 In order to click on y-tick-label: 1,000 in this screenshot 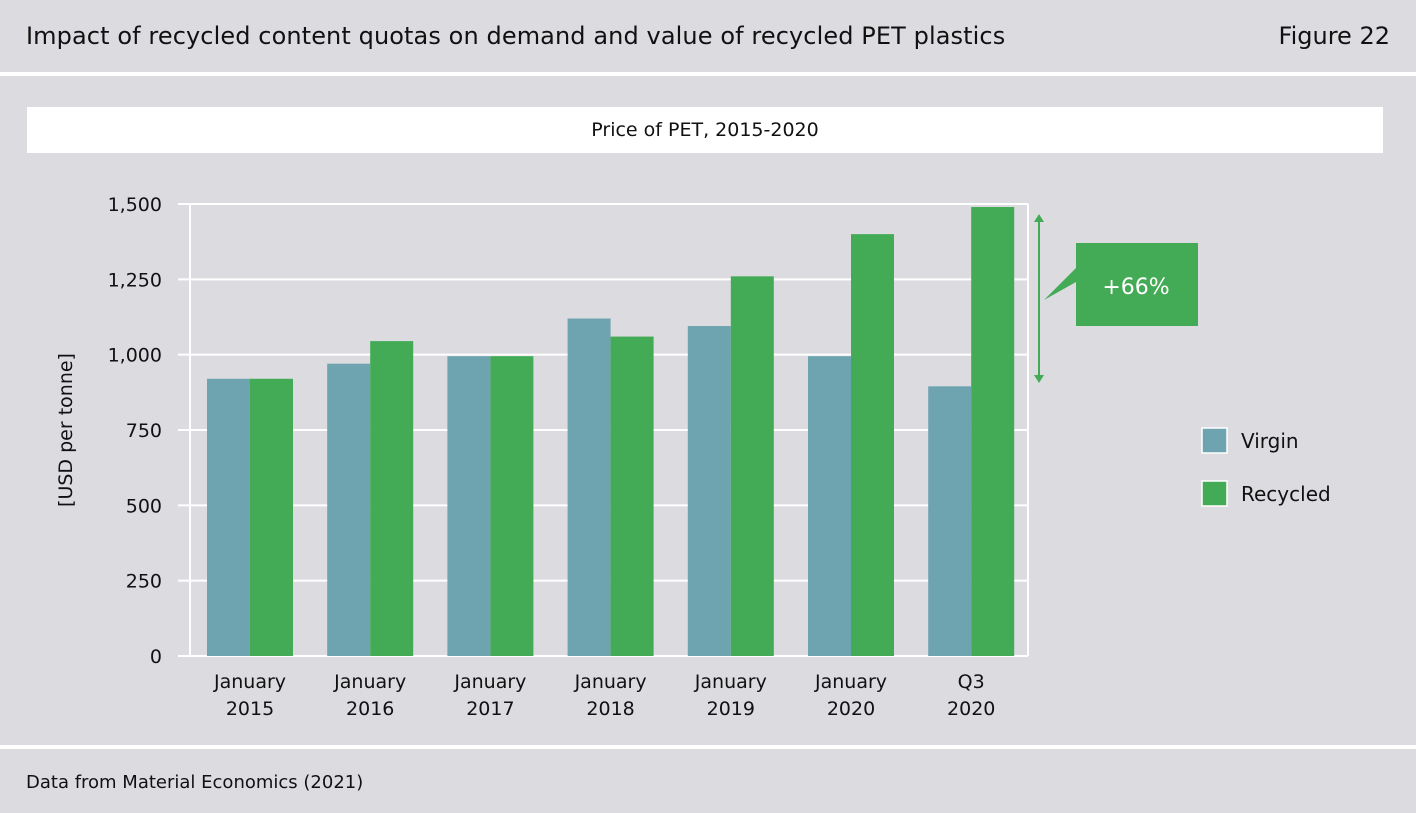, I will do `click(135, 356)`.